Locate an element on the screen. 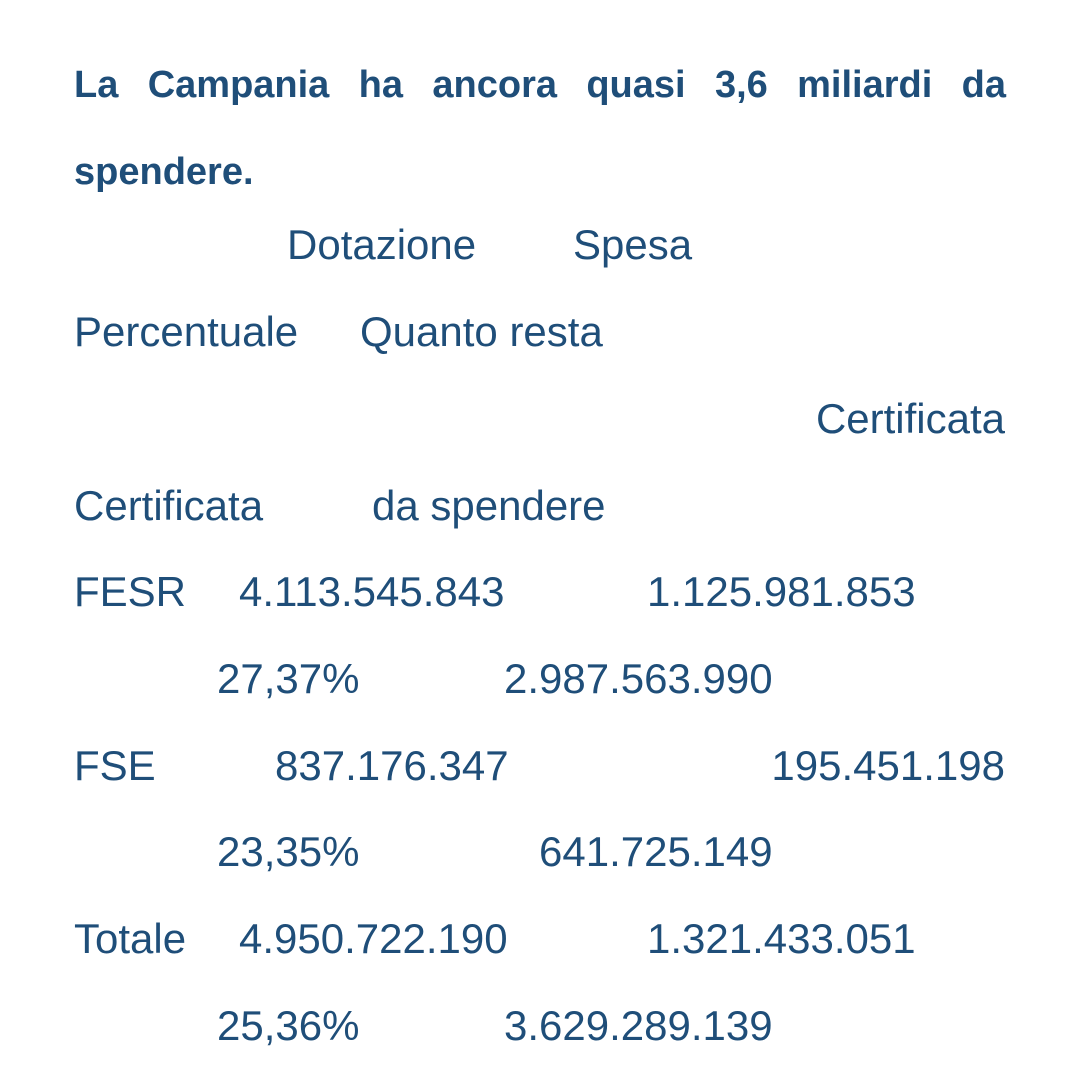  row-label-fesr: FESR is located at coordinates (130, 591).